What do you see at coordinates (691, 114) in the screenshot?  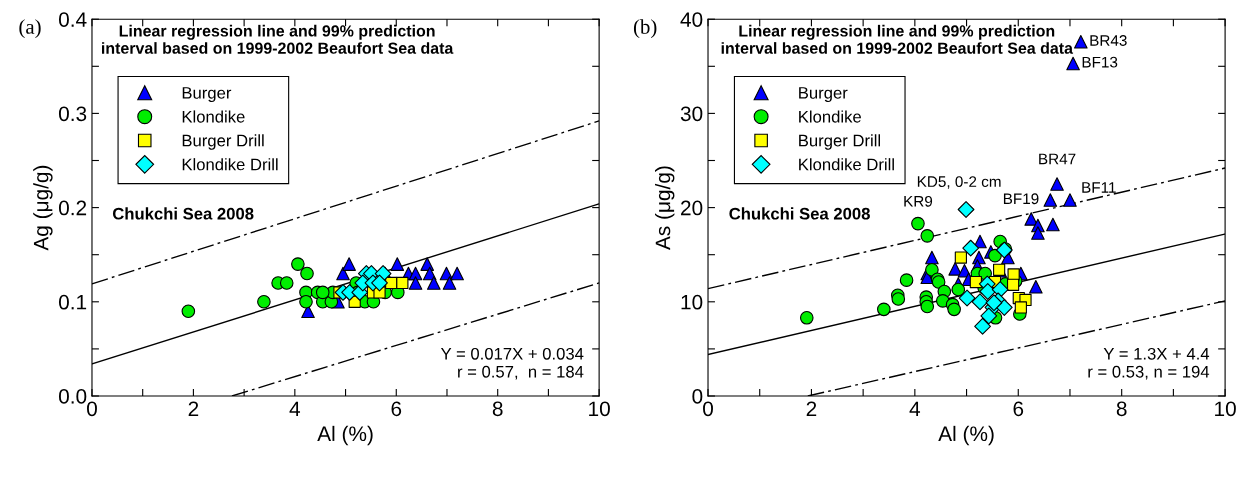 I see `y-tick-label: 30` at bounding box center [691, 114].